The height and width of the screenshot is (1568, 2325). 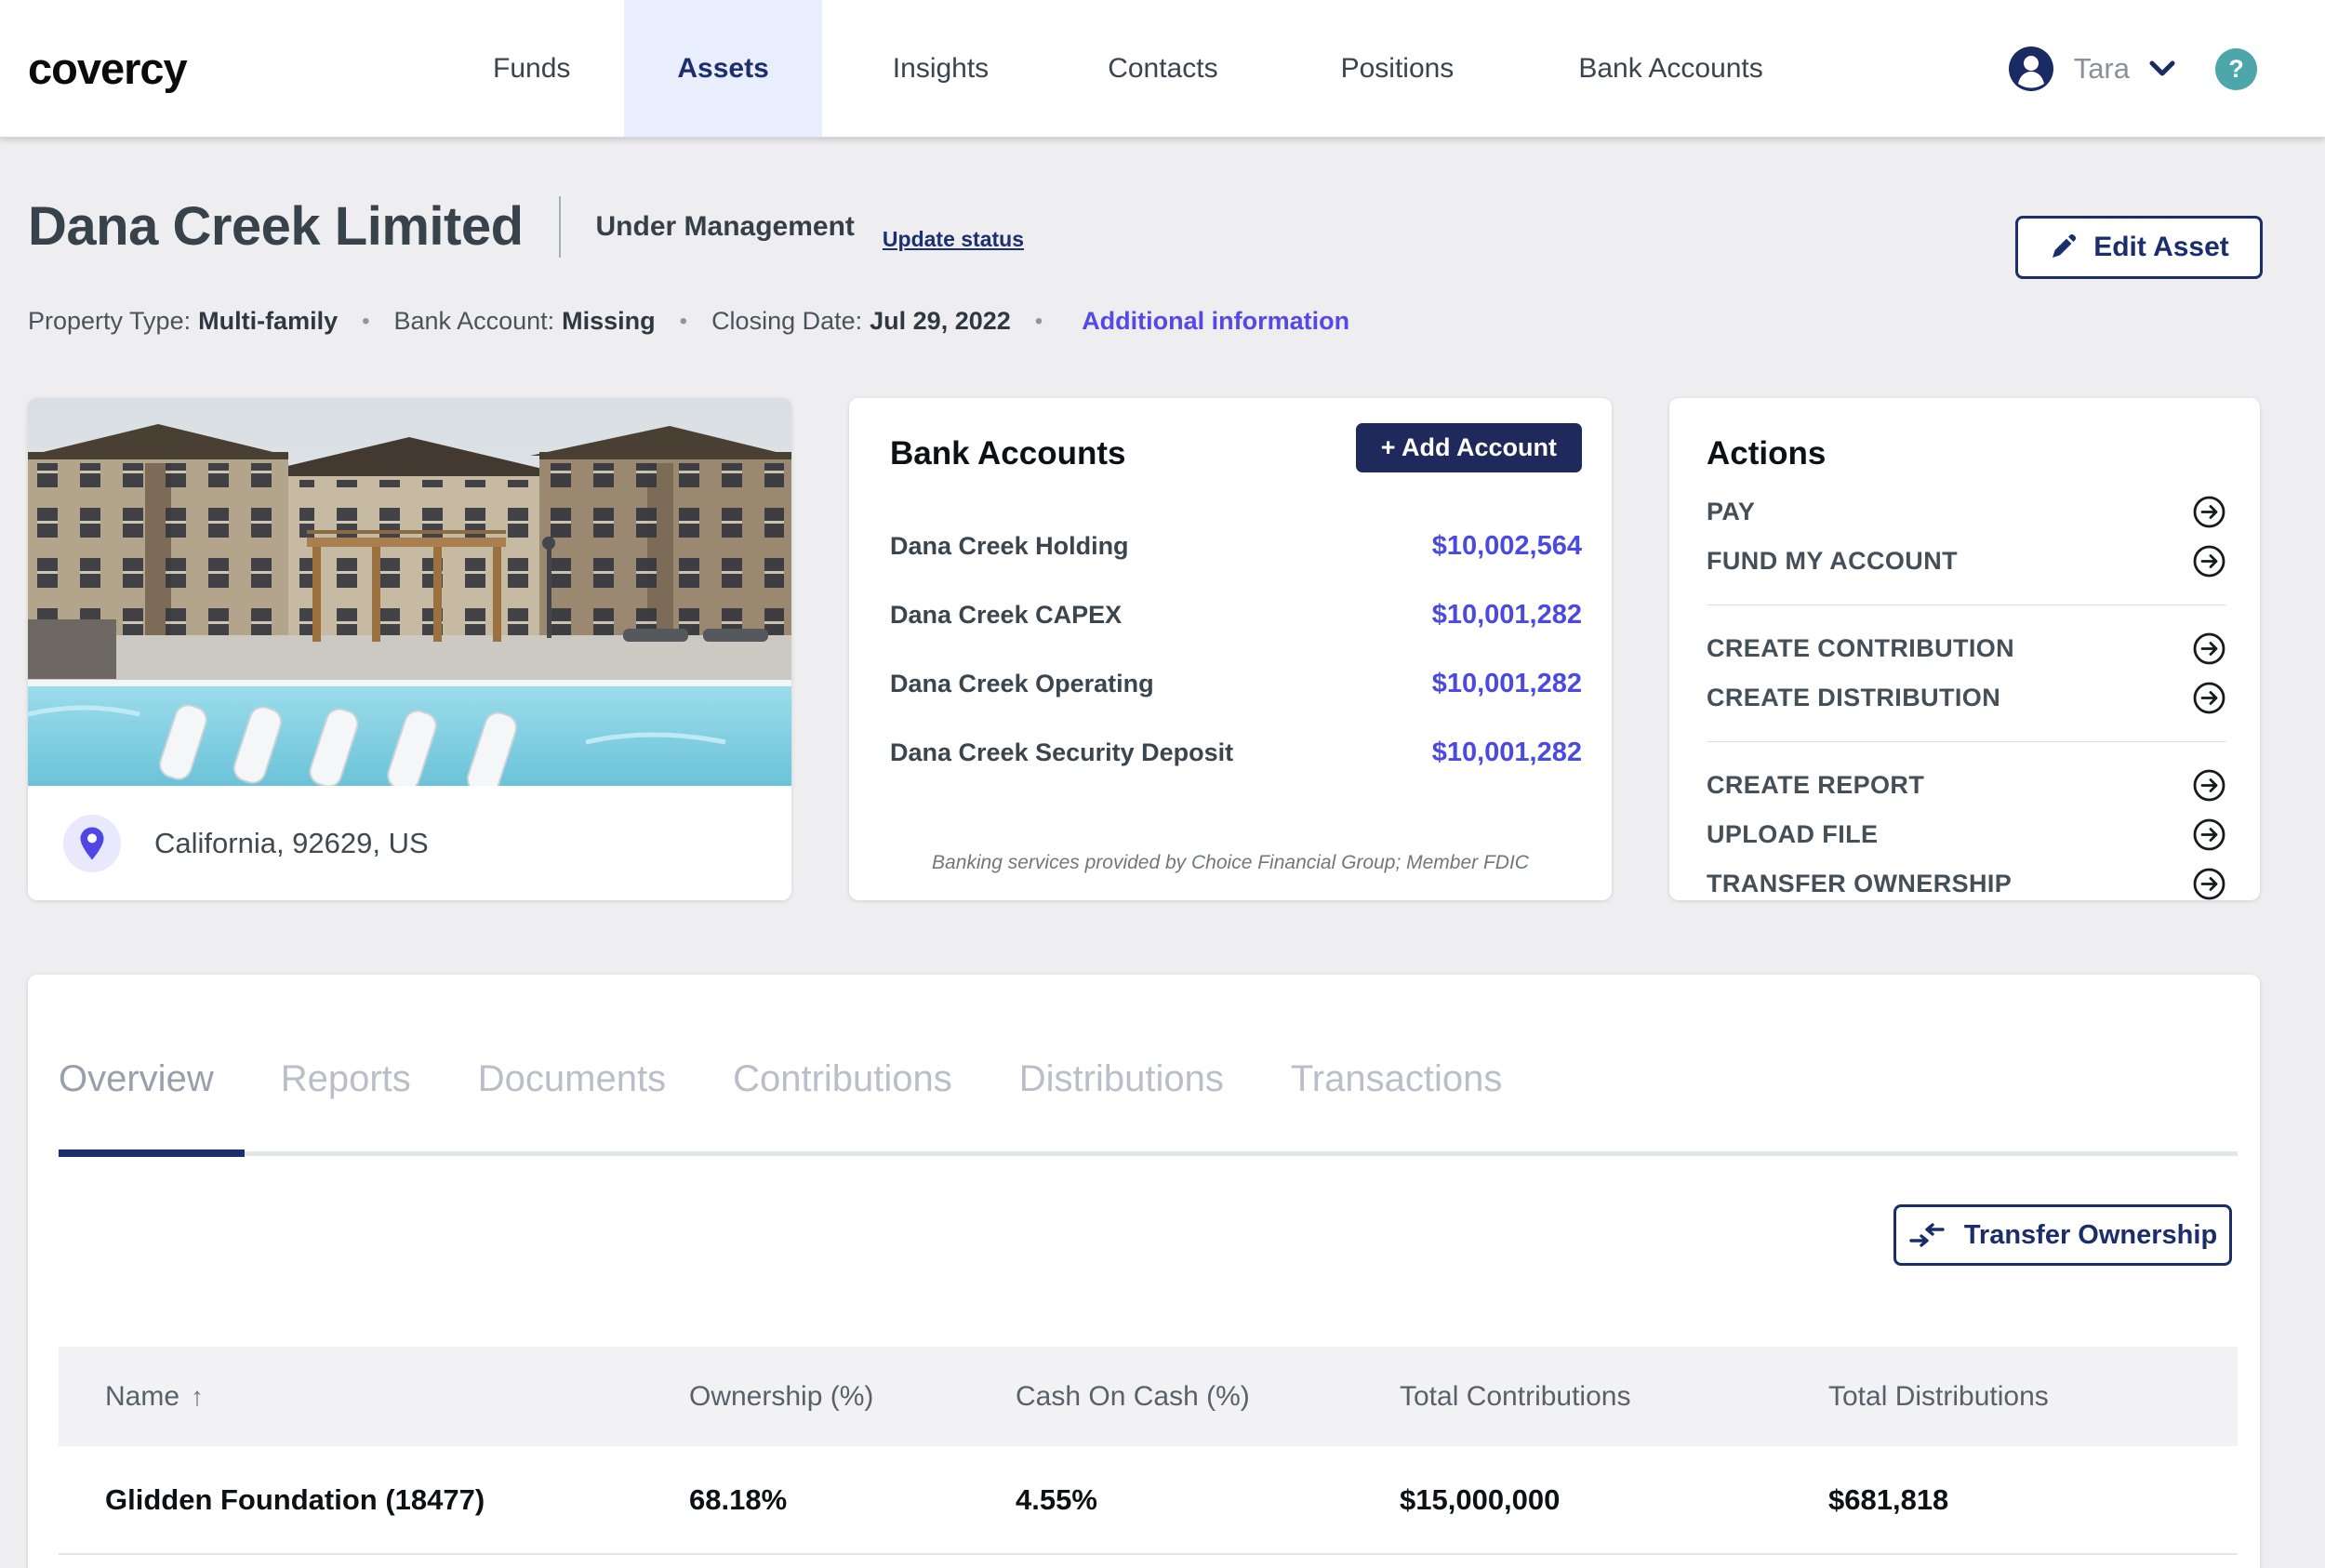 What do you see at coordinates (738, 1499) in the screenshot?
I see `row-ownership: 68.18%` at bounding box center [738, 1499].